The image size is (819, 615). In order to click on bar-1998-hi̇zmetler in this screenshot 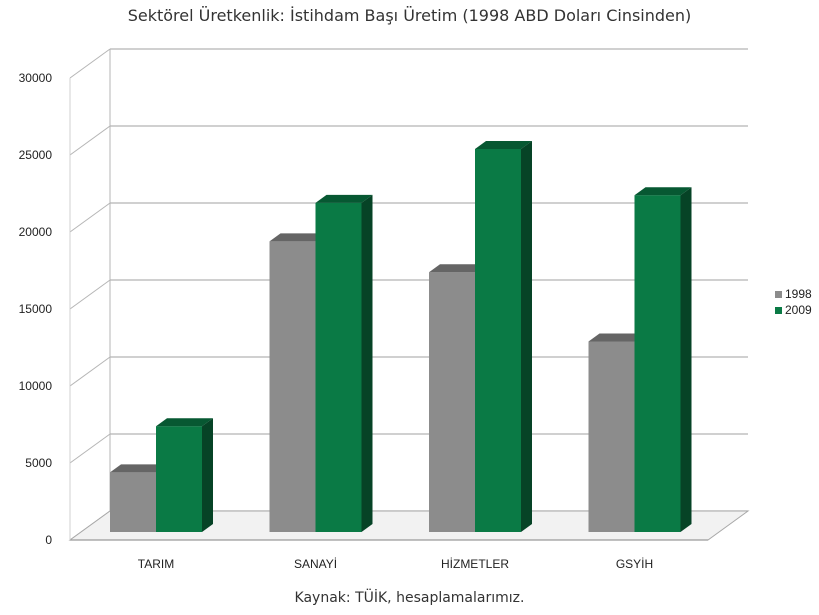, I will do `click(457, 398)`.